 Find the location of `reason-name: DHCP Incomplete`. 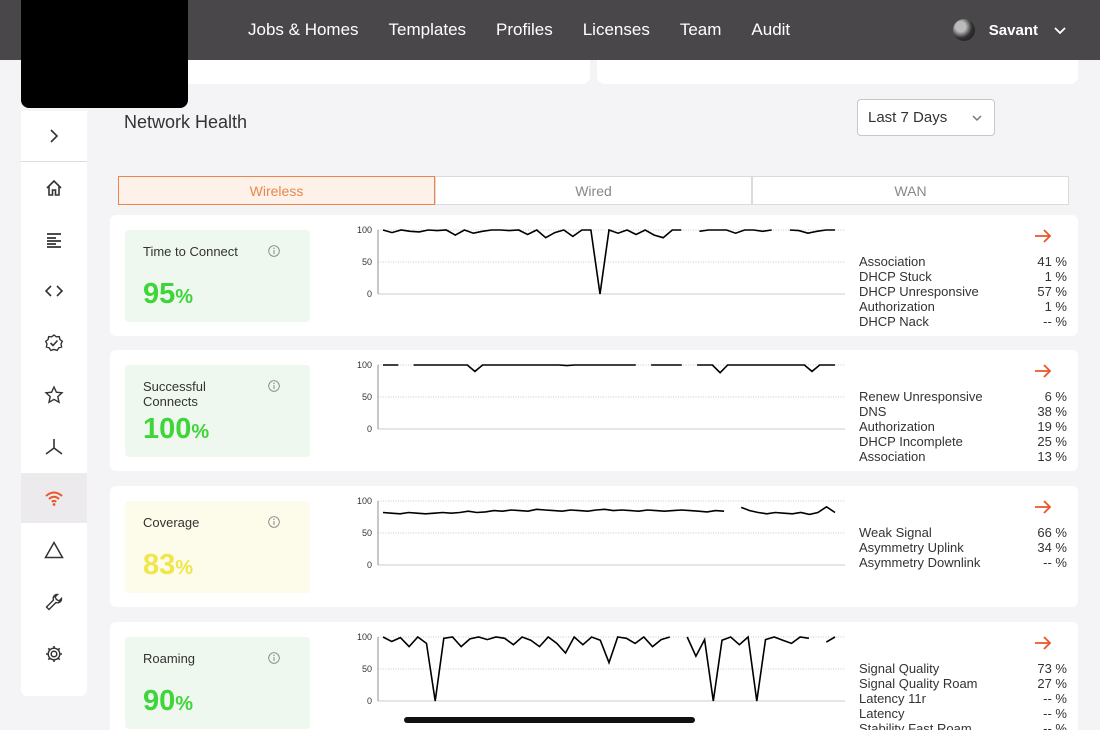

reason-name: DHCP Incomplete is located at coordinates (911, 441).